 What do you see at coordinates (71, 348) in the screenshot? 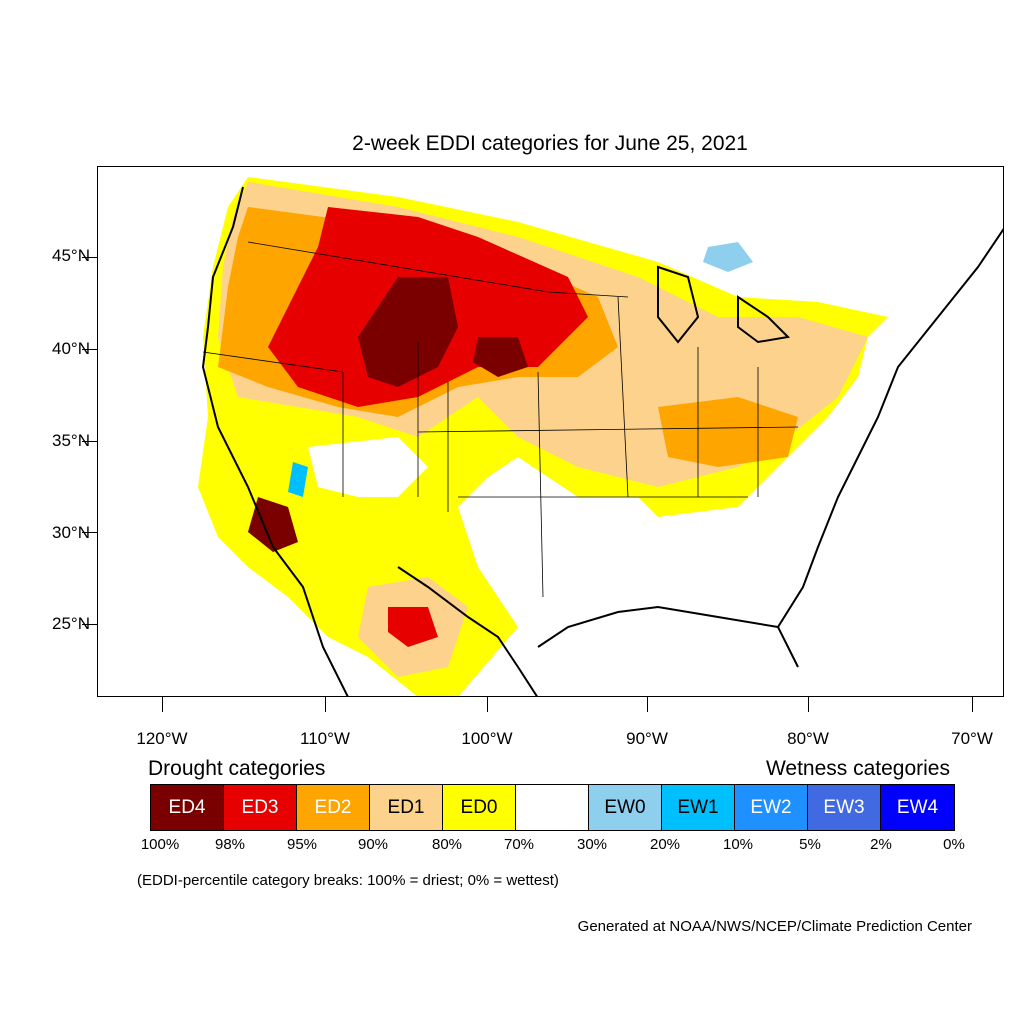
I see `y-tick-label: 40°N` at bounding box center [71, 348].